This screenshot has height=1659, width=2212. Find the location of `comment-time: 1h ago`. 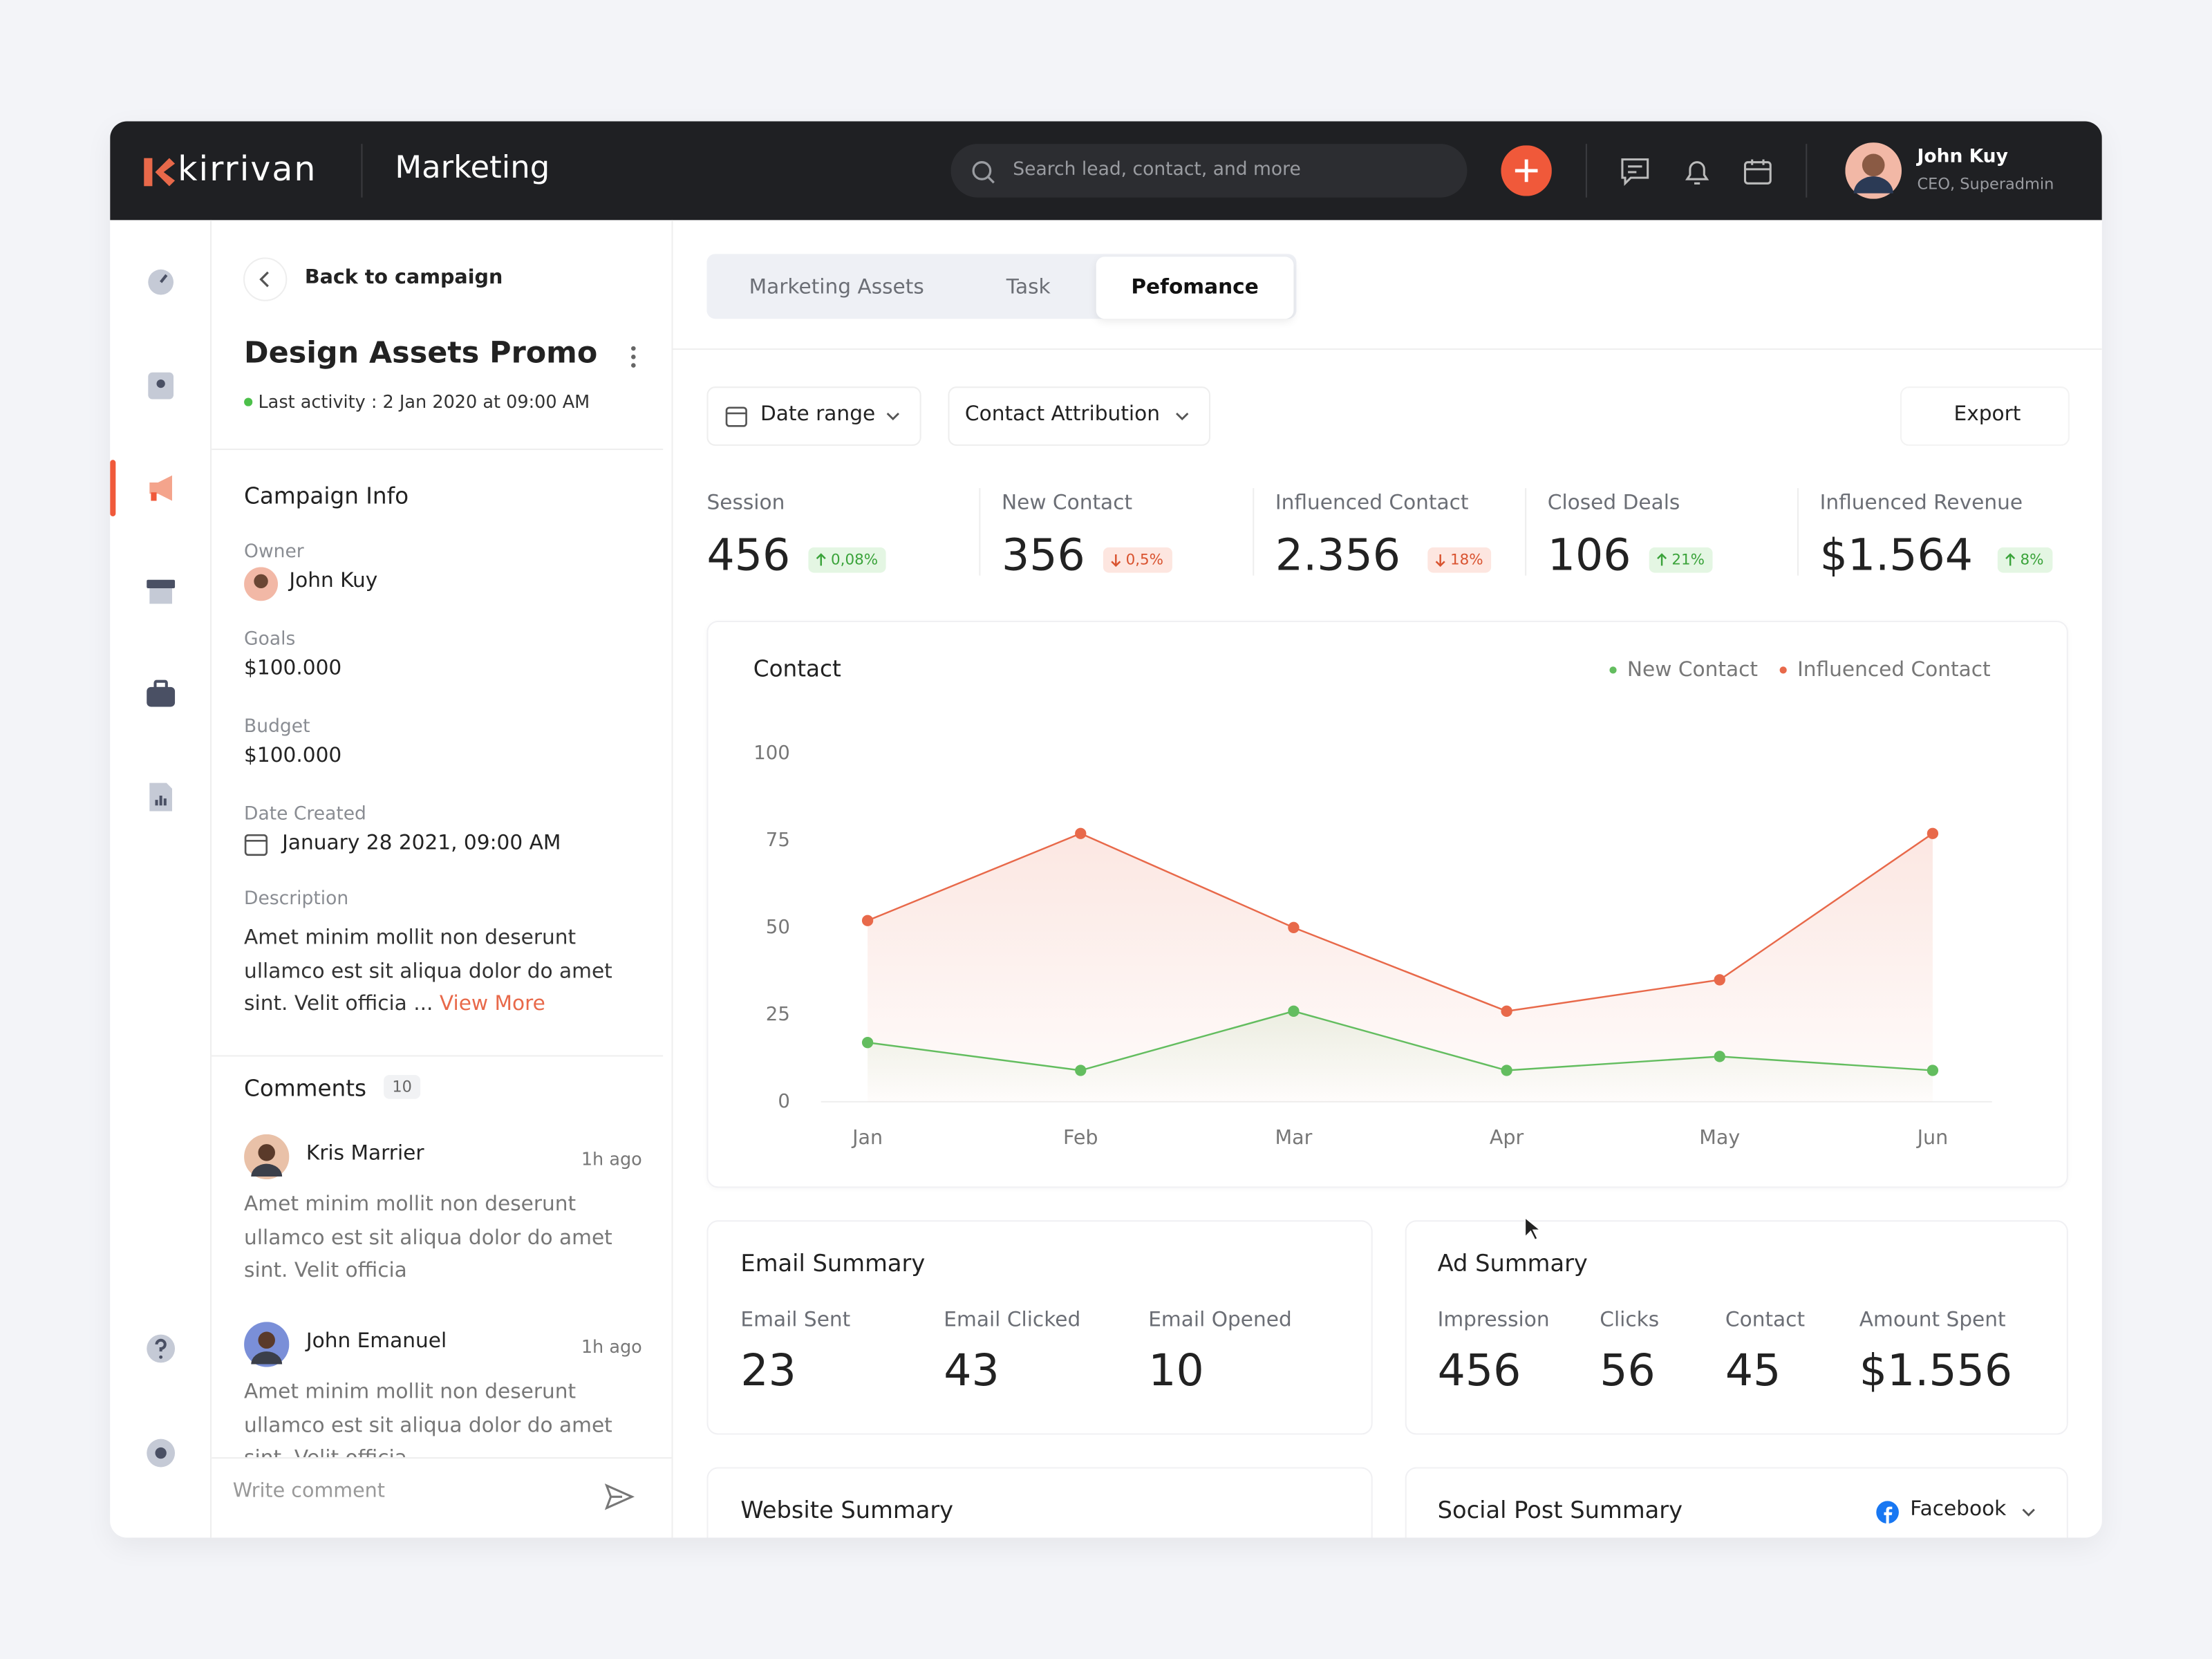

comment-time: 1h ago is located at coordinates (611, 1159).